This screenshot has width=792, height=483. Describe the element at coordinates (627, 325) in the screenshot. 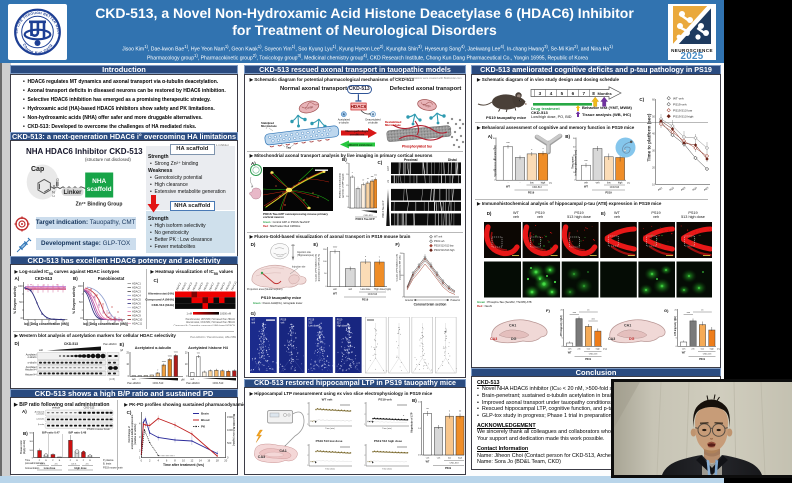

I see `svg-text: CA1` at that location.